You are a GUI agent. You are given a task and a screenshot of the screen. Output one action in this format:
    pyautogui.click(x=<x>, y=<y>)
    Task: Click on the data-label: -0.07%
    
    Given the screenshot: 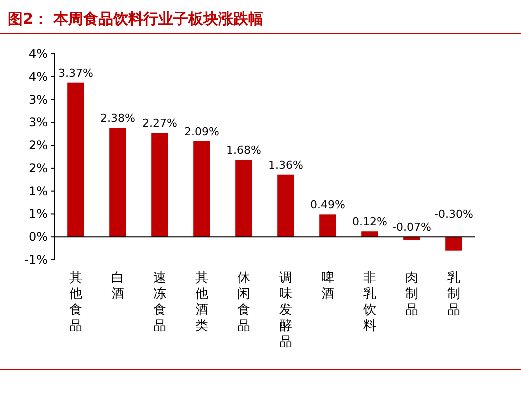 What is the action you would take?
    pyautogui.click(x=412, y=227)
    